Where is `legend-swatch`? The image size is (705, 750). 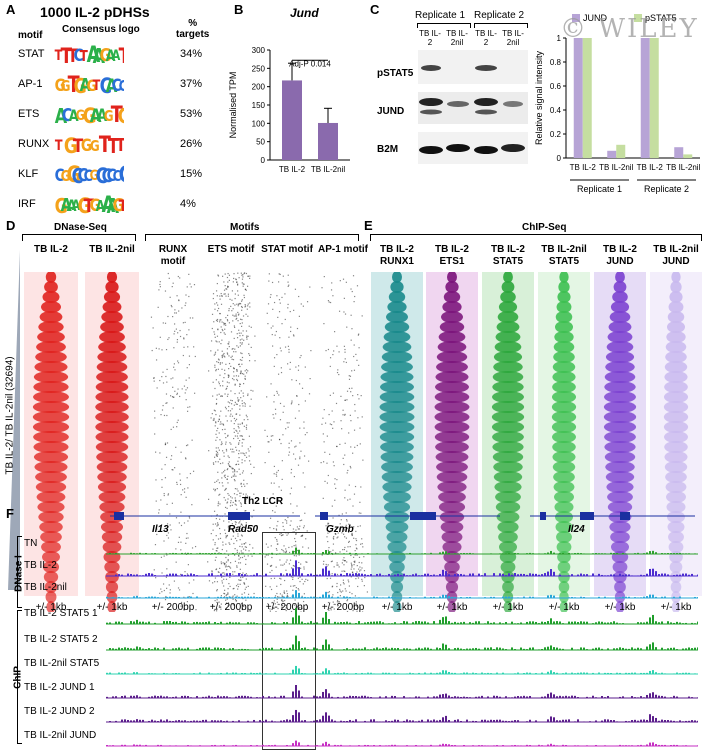 legend-swatch is located at coordinates (638, 18).